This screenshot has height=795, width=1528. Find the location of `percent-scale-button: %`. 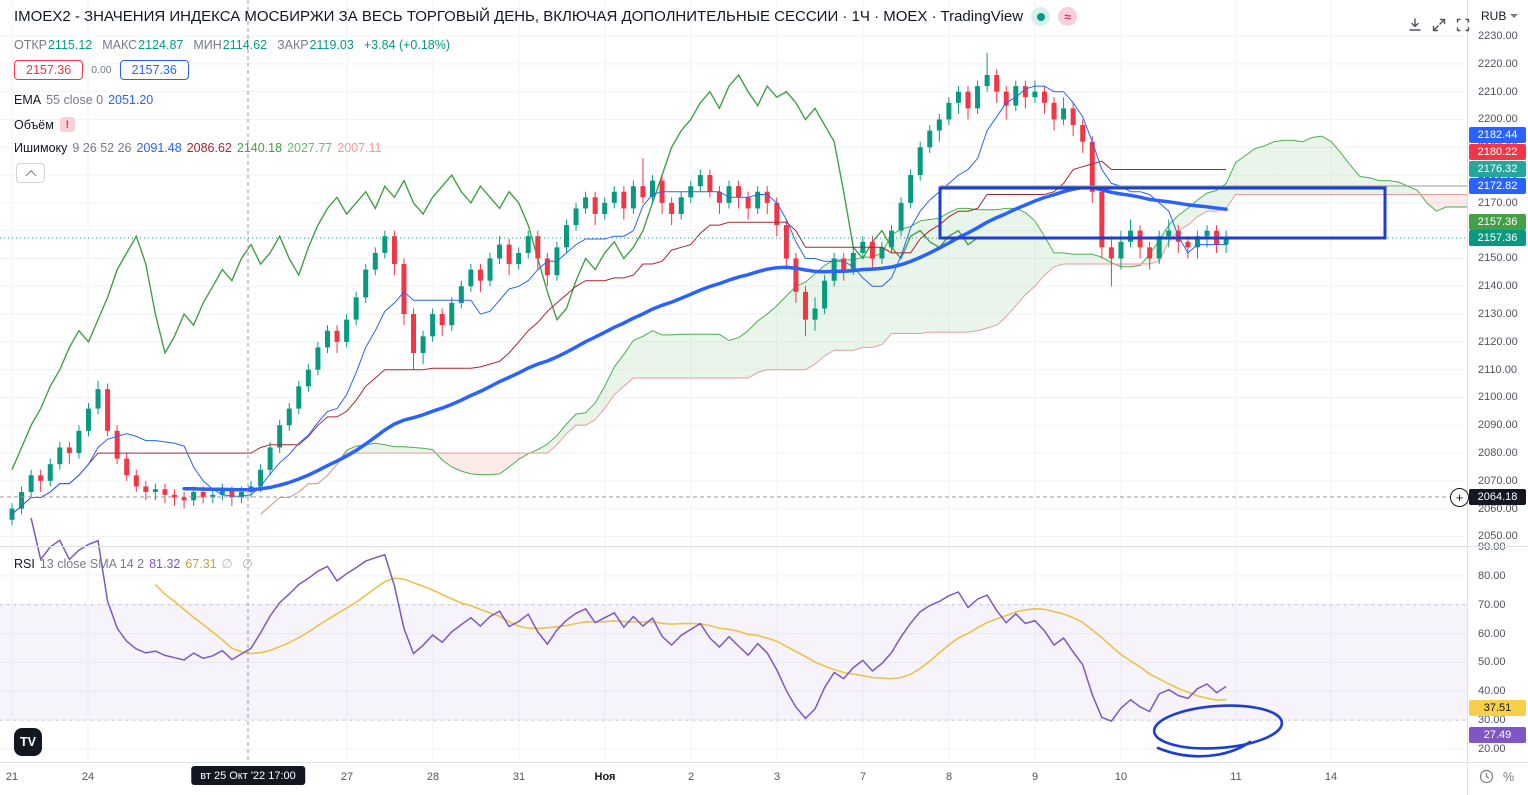

percent-scale-button: % is located at coordinates (1509, 776).